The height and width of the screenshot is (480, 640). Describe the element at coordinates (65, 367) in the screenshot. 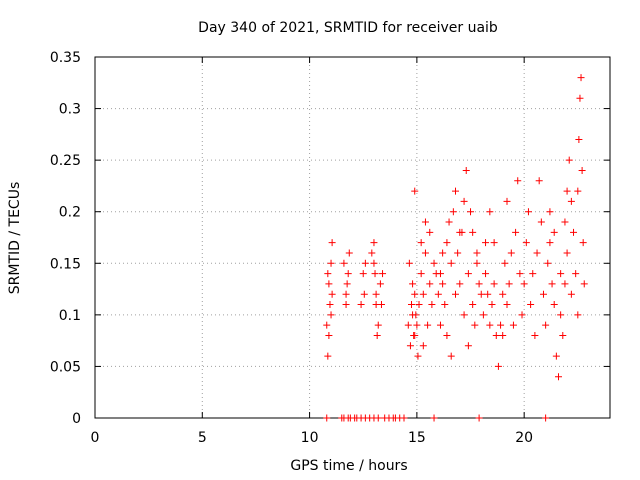

I see `y-tick-label: 0.05` at that location.